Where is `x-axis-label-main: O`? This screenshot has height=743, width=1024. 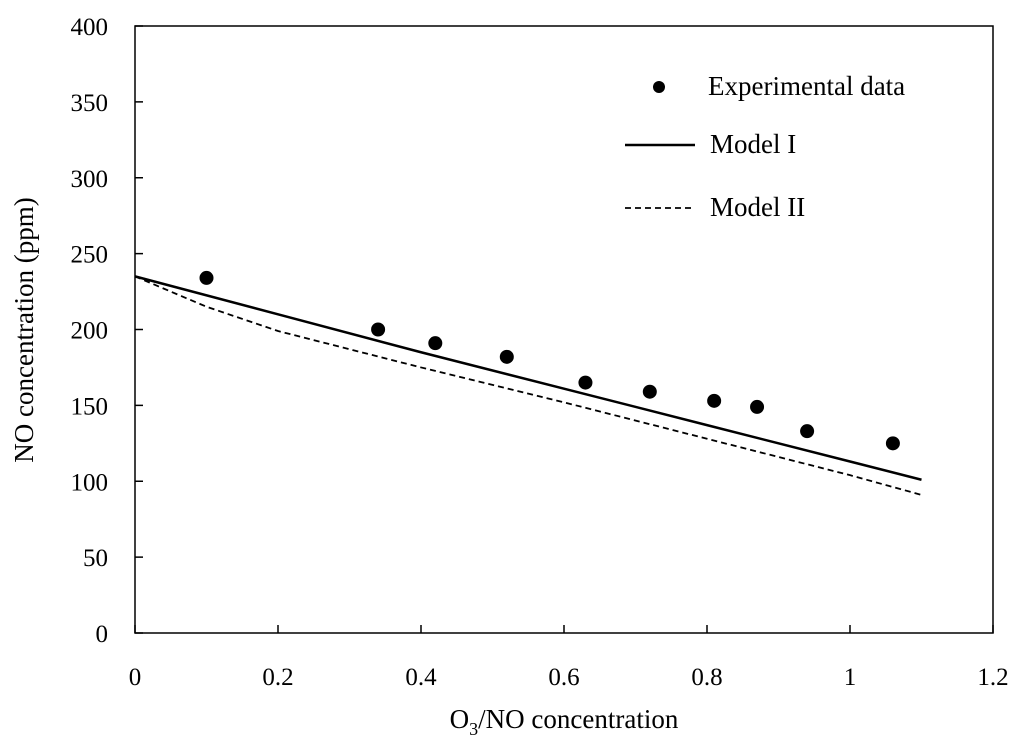
x-axis-label-main: O is located at coordinates (460, 719).